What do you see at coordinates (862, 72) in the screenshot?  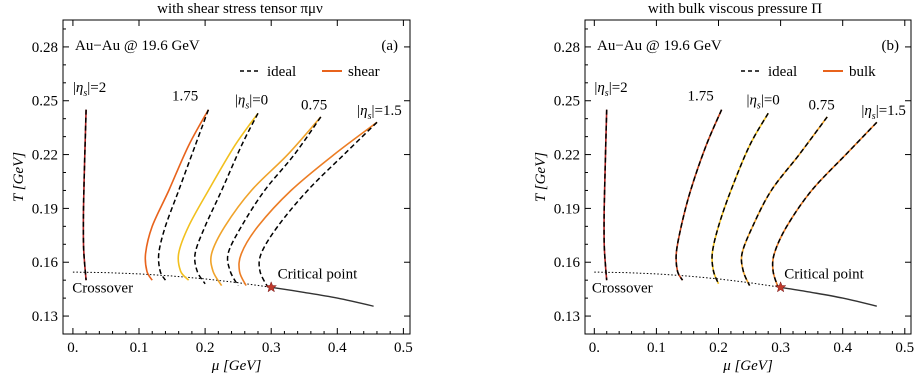 I see `legend-label: bulk` at bounding box center [862, 72].